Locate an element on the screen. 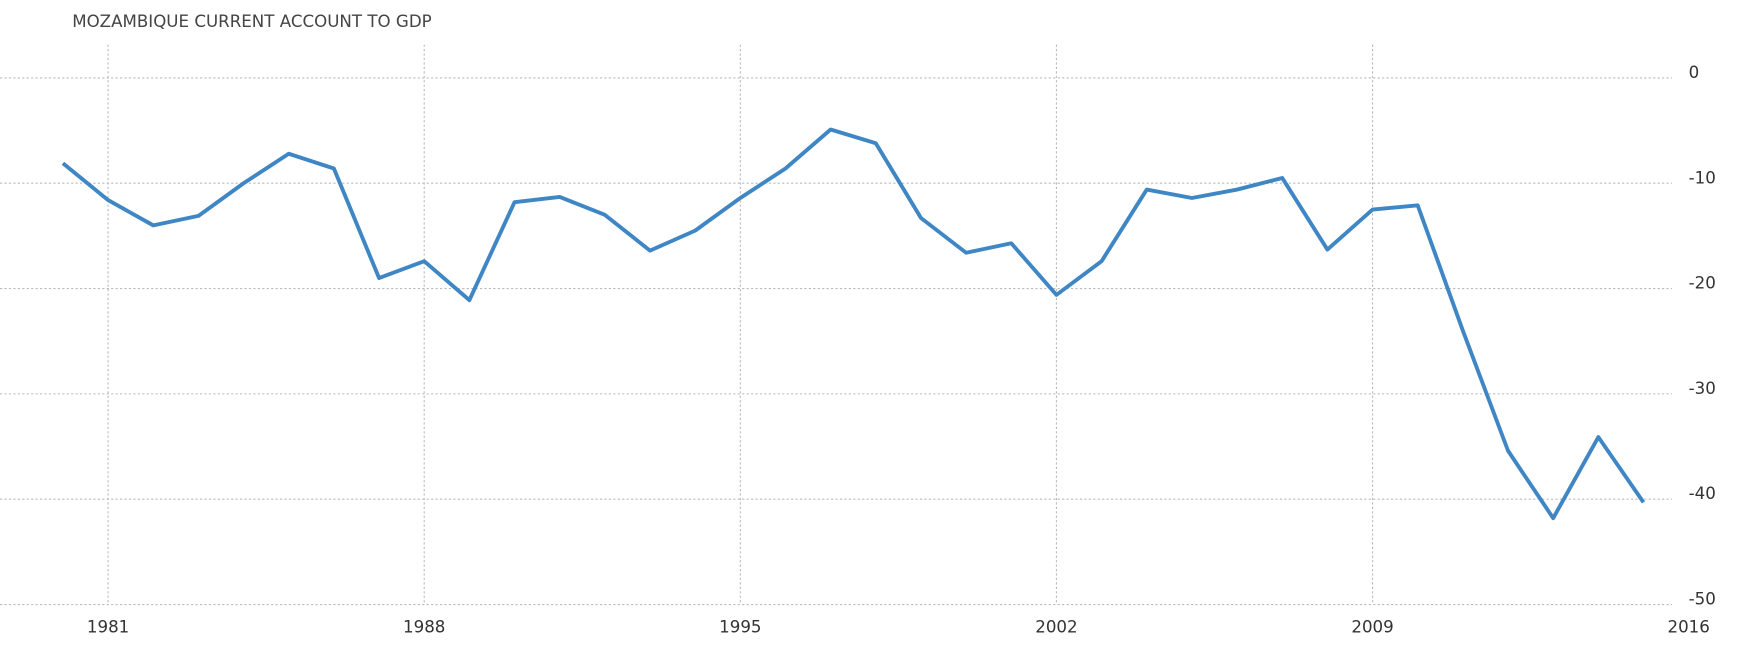  y-tick-label: -40 is located at coordinates (1702, 493).